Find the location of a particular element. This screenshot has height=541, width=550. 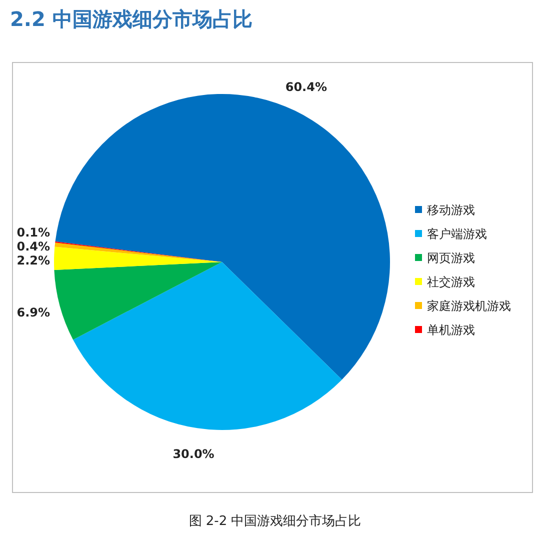

data-label: 2.2% is located at coordinates (33, 260).